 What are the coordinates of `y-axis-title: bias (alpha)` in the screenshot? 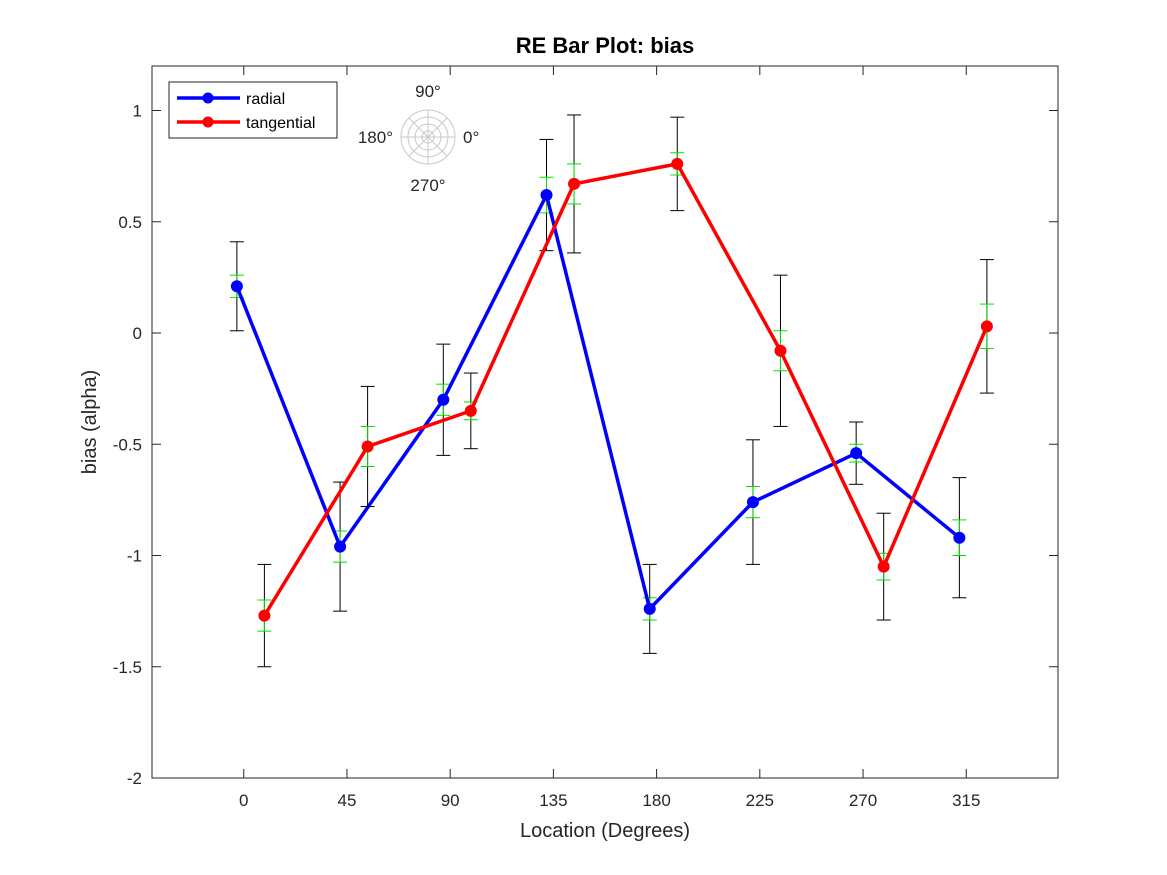 It's located at (90, 422).